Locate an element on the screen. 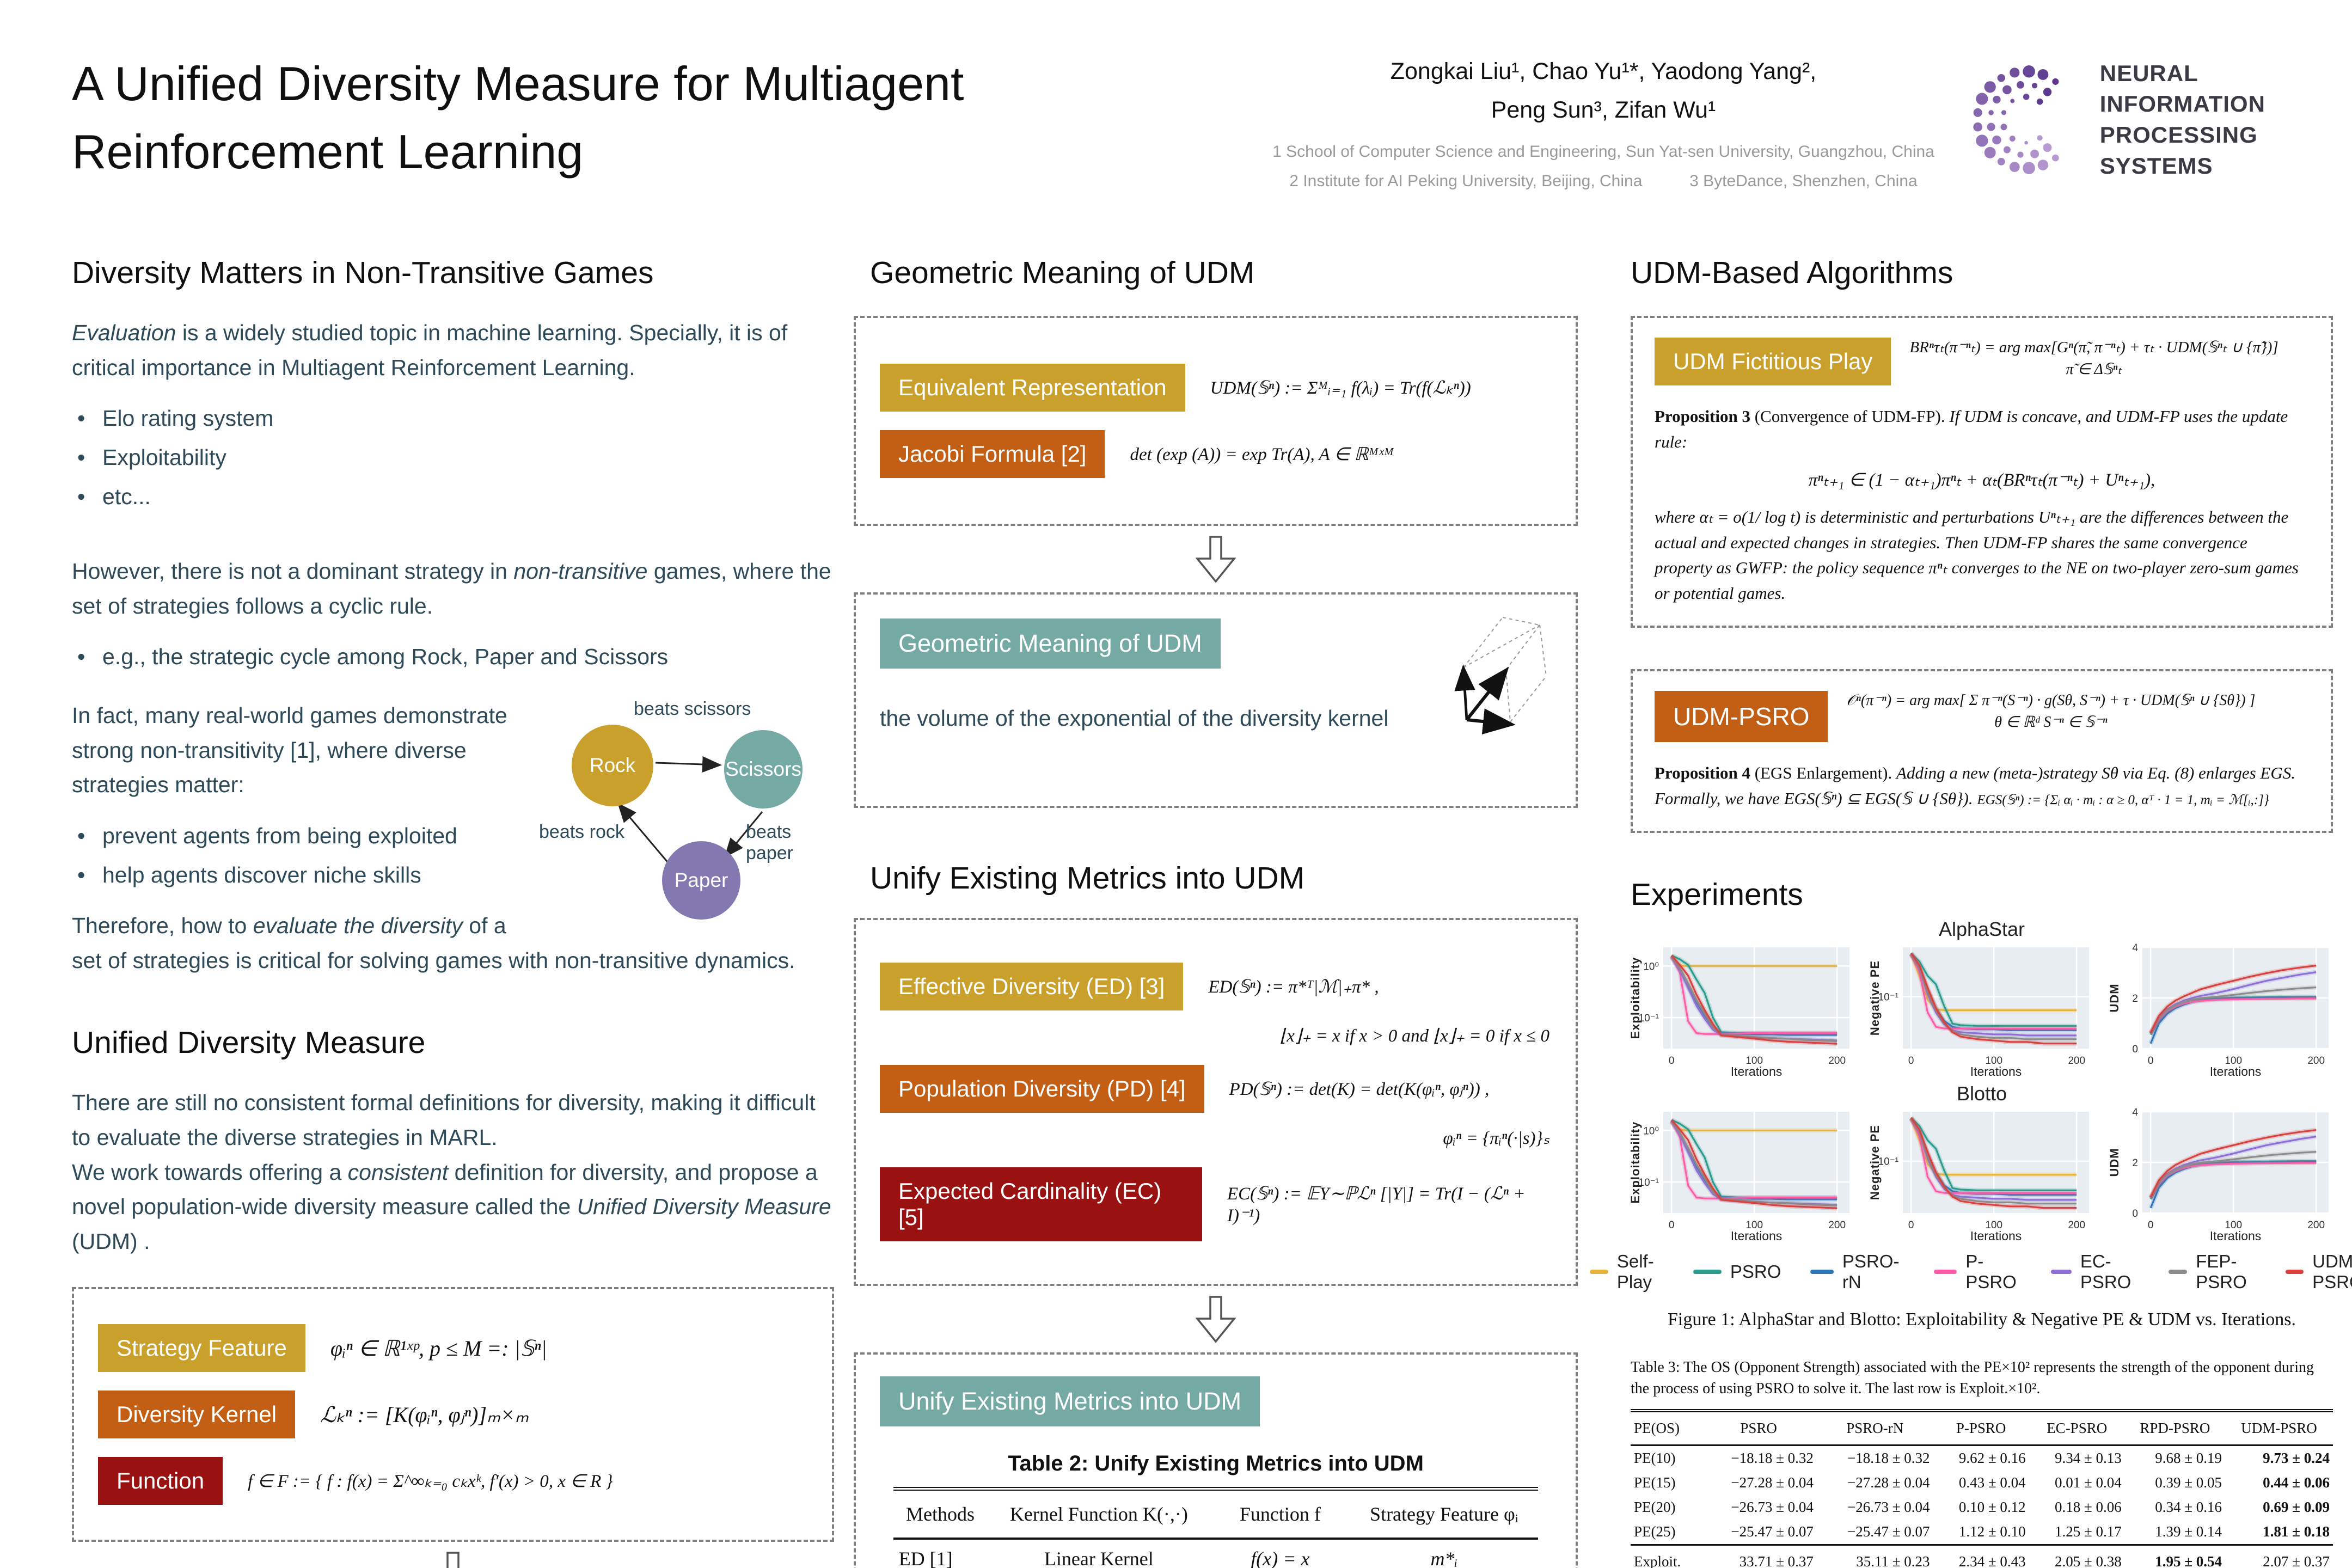 Image resolution: width=2352 pixels, height=1568 pixels. diversity-kernel-formula: ℒₖⁿ := [K(φᵢⁿ, φⱼⁿ)]ₘ×ₘ is located at coordinates (424, 1414).